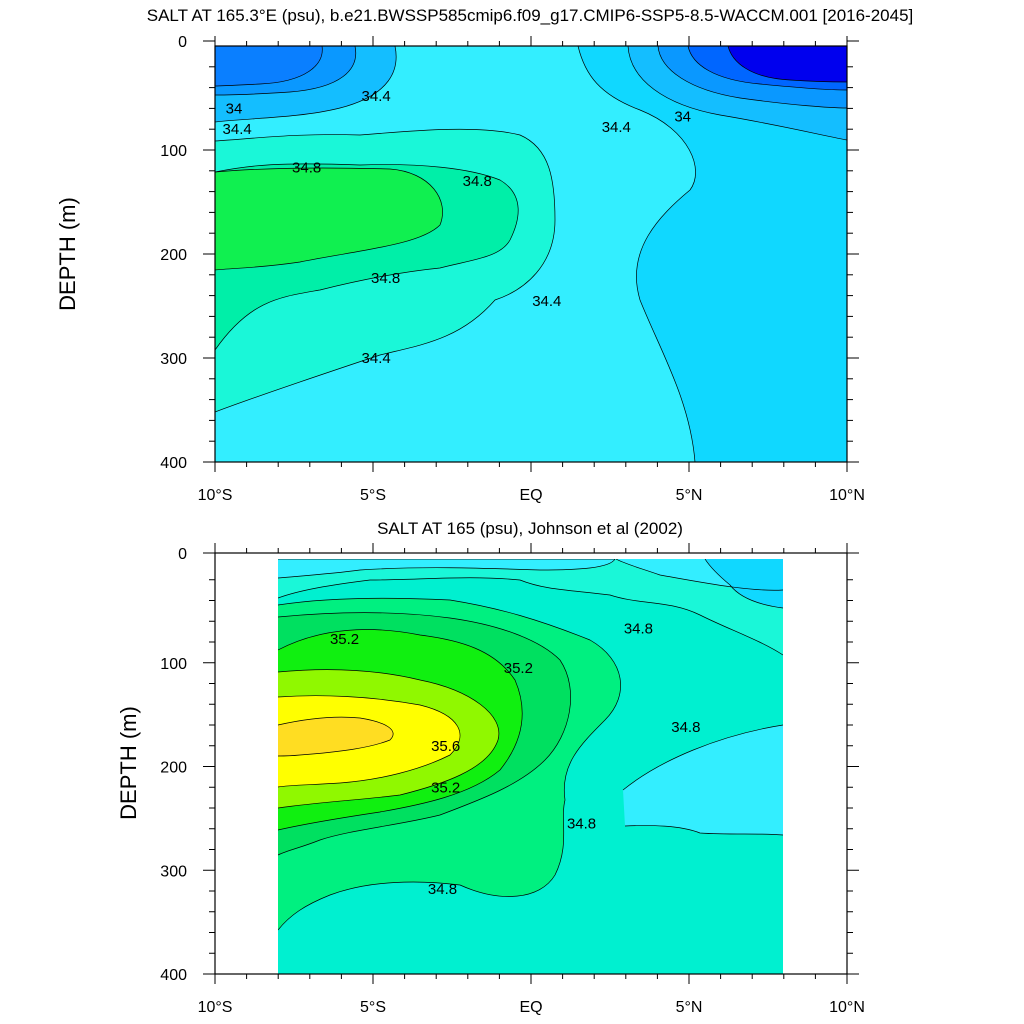 The height and width of the screenshot is (1024, 1024). What do you see at coordinates (703, 780) in the screenshot?
I see `p2-band-34.4-se` at bounding box center [703, 780].